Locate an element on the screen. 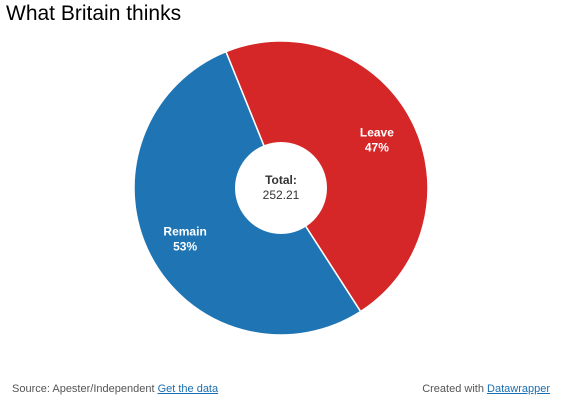  get-the-data-link: Get the data is located at coordinates (188, 389).